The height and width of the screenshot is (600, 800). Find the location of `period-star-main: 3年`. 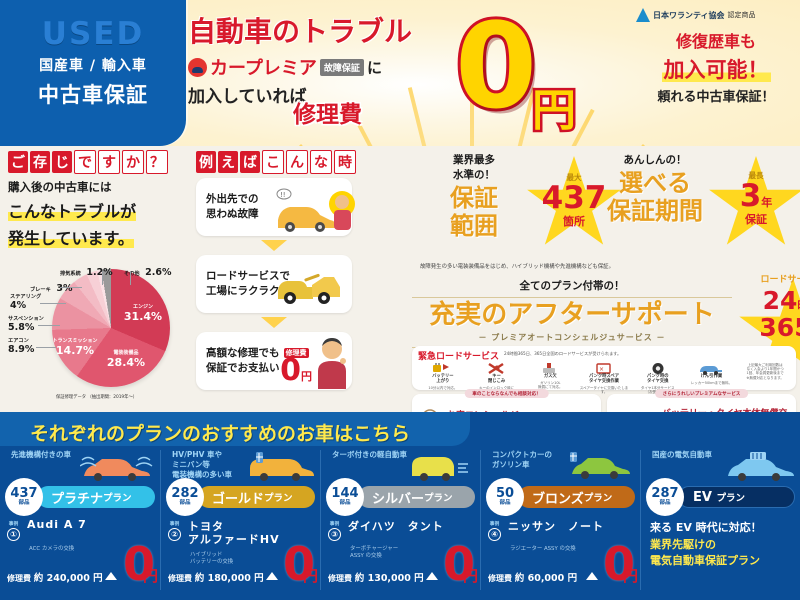

period-star-main: 3年 is located at coordinates (754, 196).